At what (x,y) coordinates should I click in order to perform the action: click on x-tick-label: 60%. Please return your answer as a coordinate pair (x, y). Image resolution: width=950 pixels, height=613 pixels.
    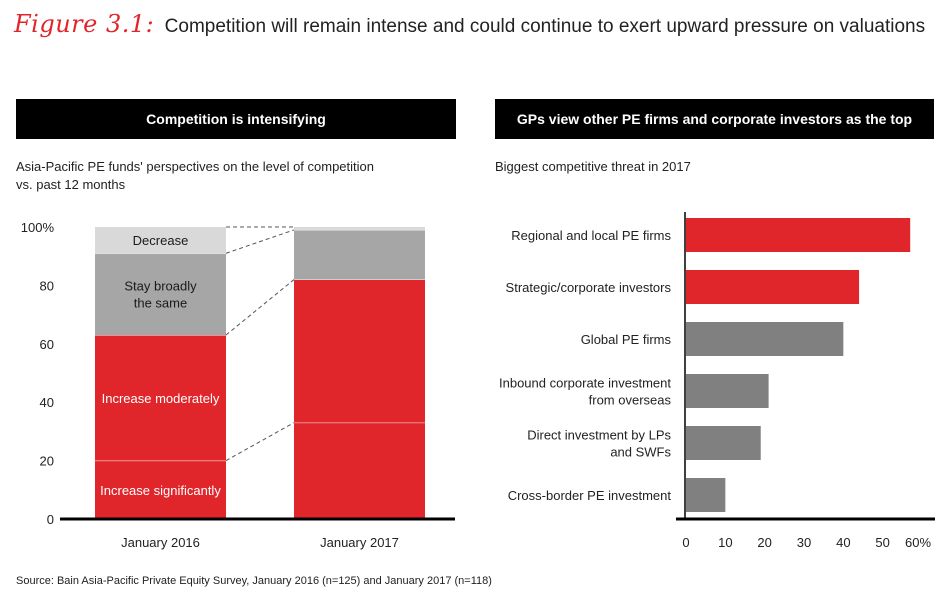
    Looking at the image, I should click on (918, 542).